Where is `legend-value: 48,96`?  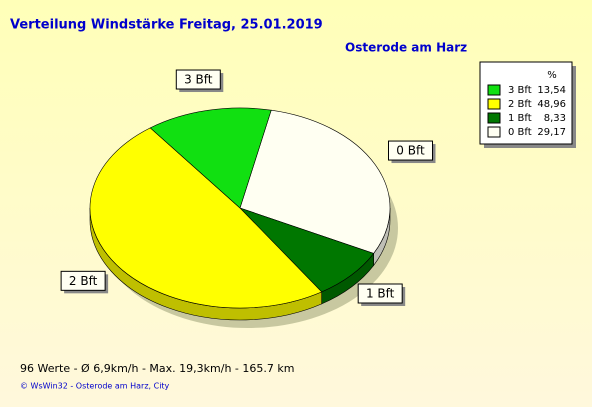
legend-value: 48,96 is located at coordinates (551, 104).